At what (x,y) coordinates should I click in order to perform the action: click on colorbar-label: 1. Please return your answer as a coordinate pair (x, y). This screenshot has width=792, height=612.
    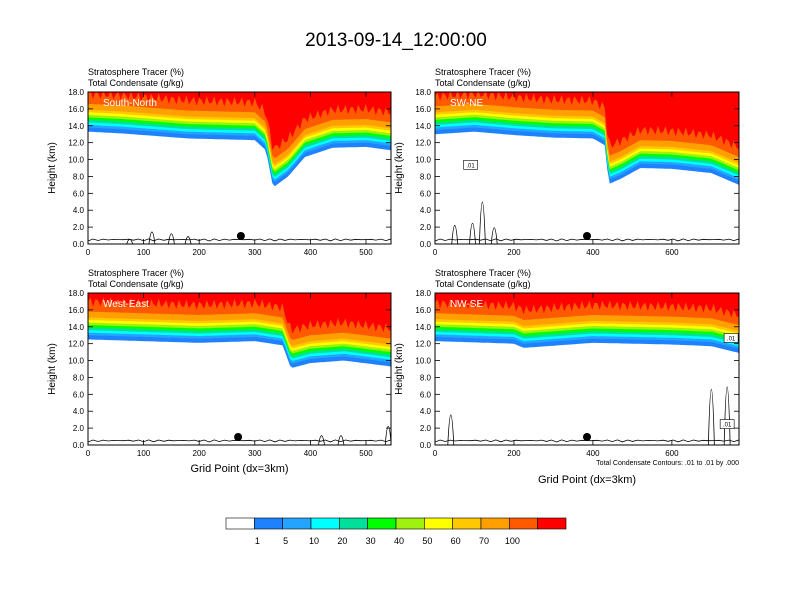
    Looking at the image, I should click on (257, 541).